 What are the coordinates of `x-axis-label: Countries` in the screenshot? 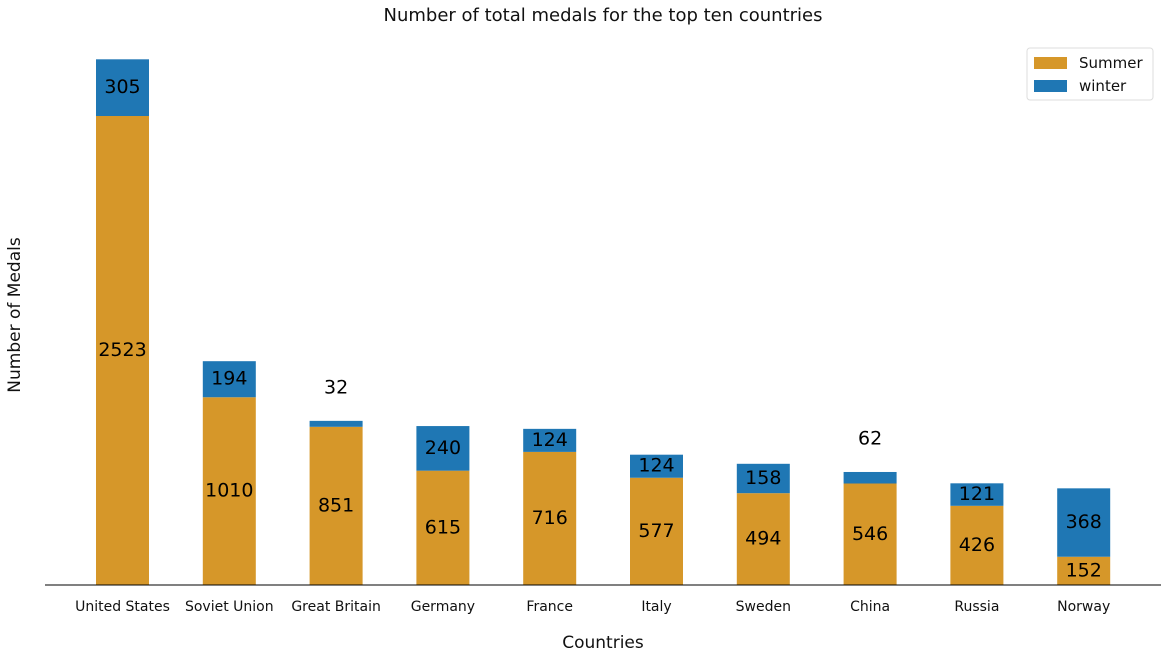 It's located at (603, 643).